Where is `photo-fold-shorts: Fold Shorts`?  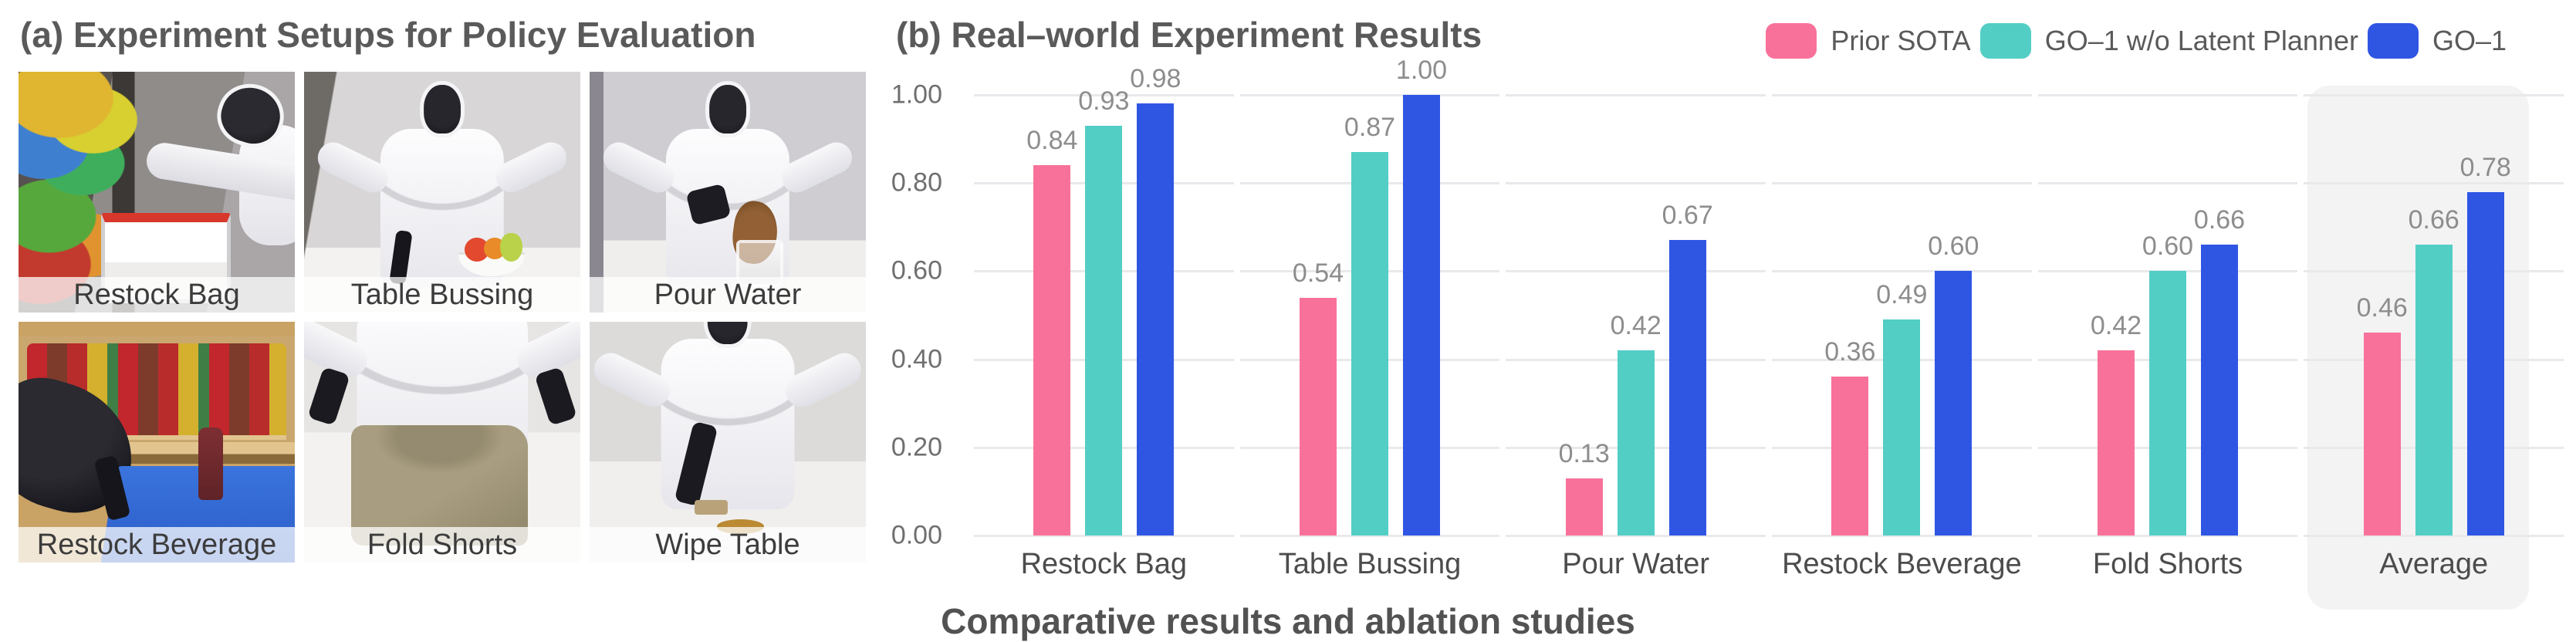 photo-fold-shorts: Fold Shorts is located at coordinates (442, 442).